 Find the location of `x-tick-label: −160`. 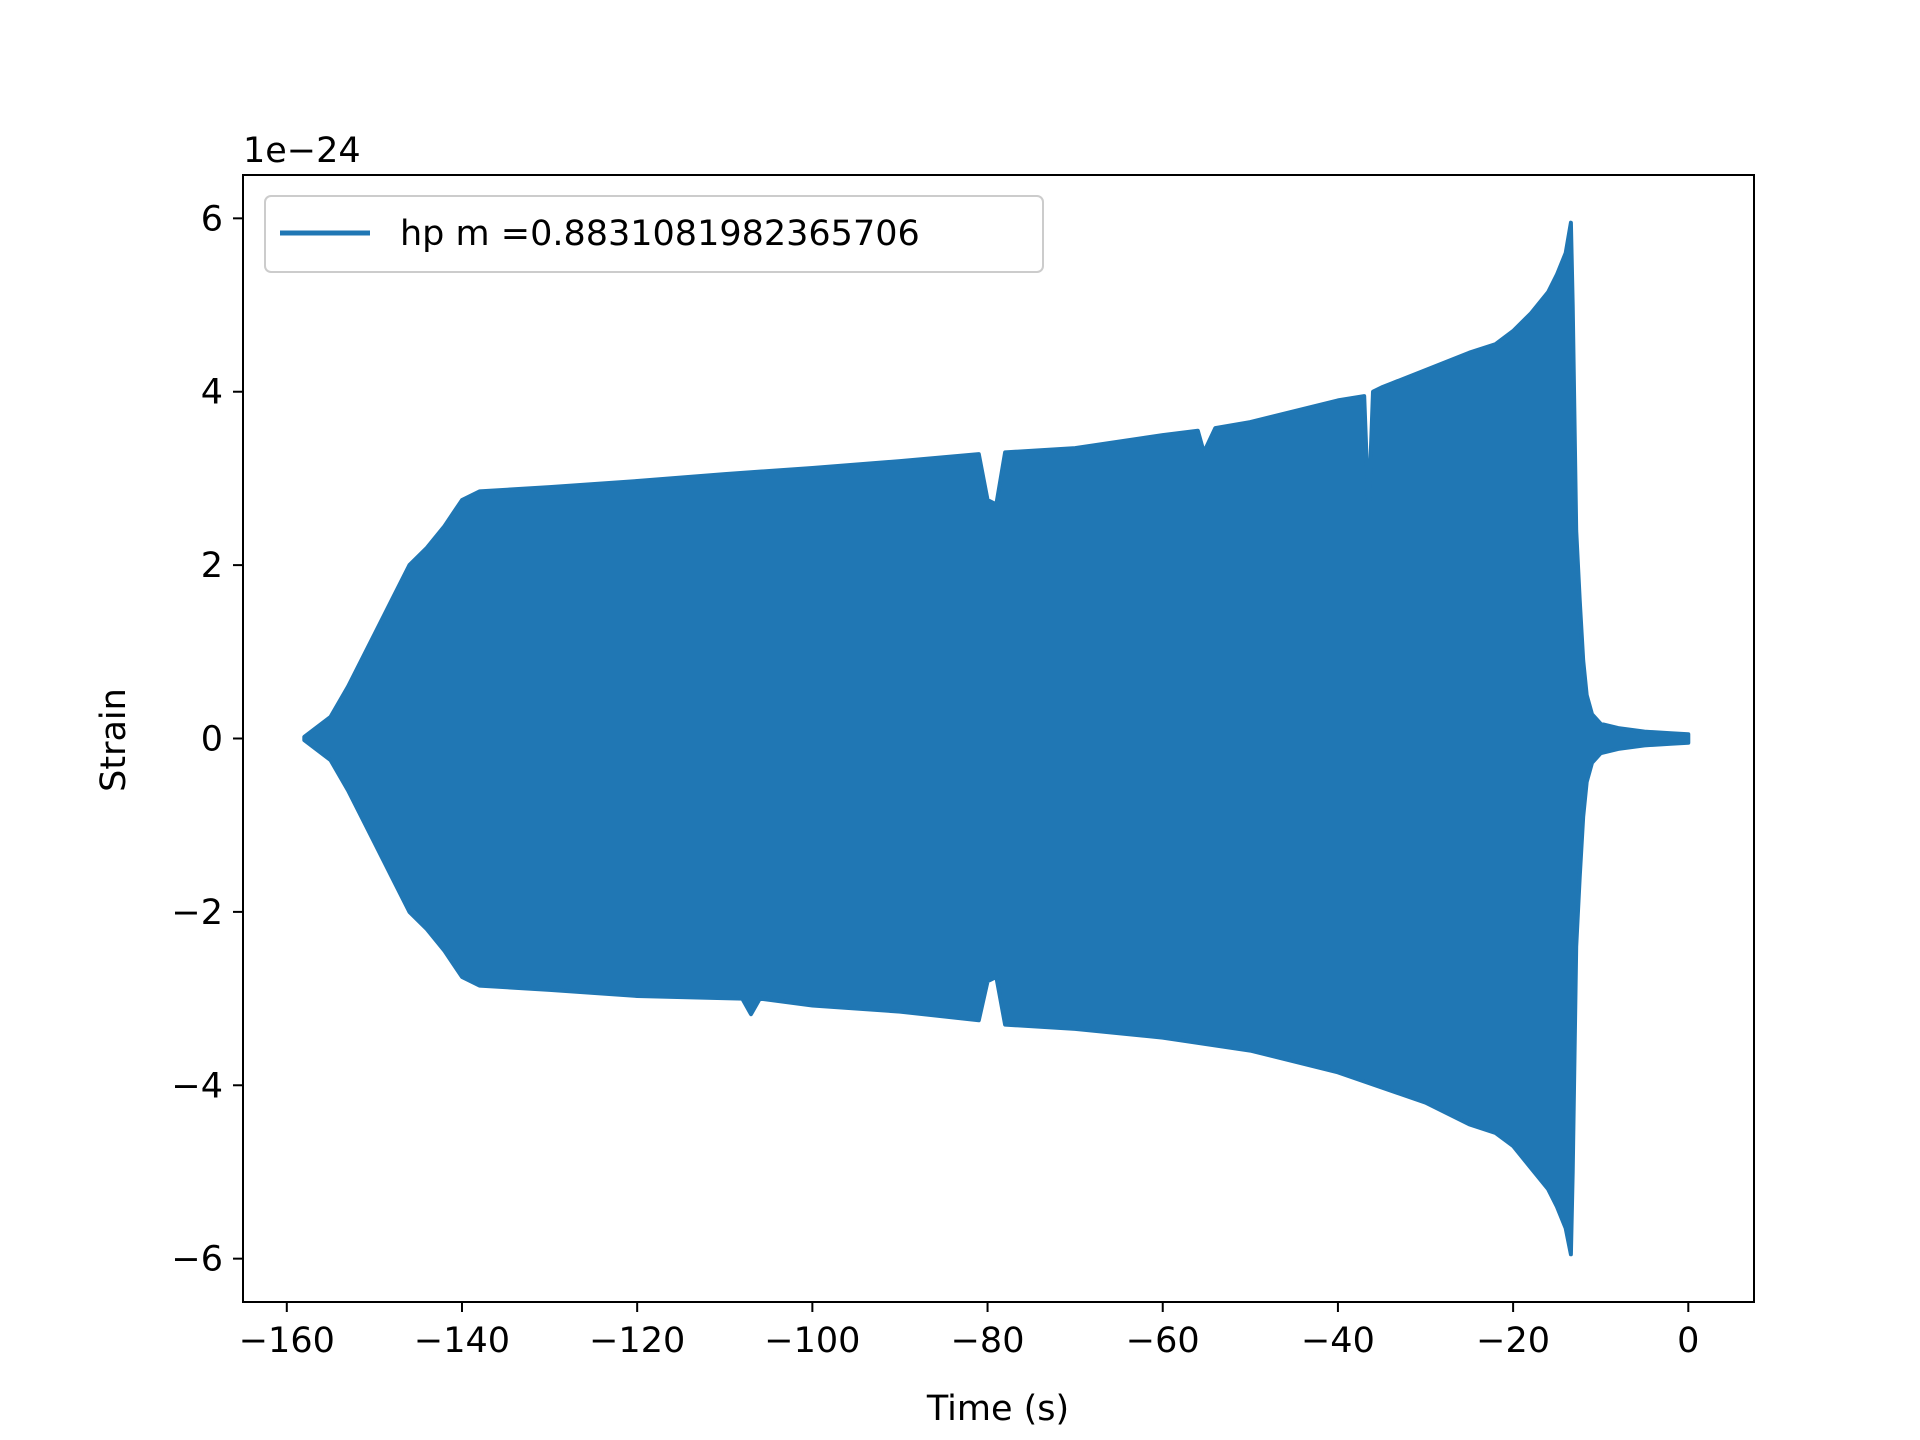

x-tick-label: −160 is located at coordinates (287, 1341).